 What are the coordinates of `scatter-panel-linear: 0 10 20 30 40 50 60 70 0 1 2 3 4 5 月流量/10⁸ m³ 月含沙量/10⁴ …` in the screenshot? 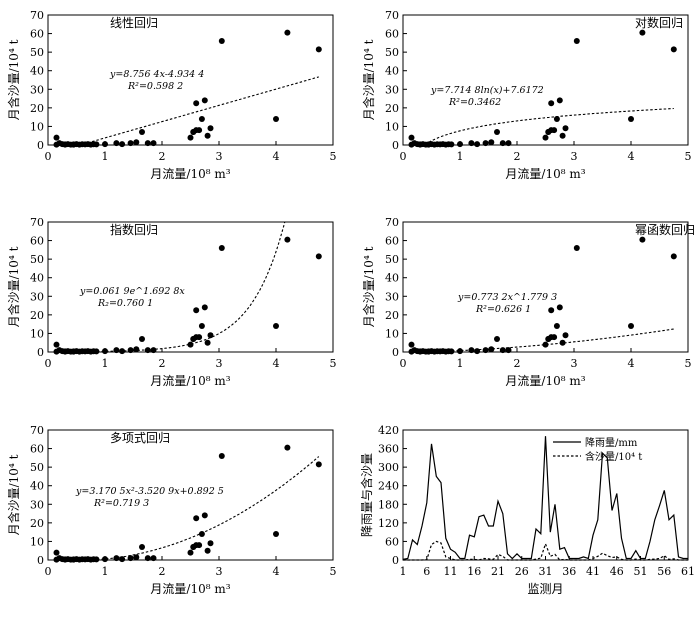 It's located at (171, 95).